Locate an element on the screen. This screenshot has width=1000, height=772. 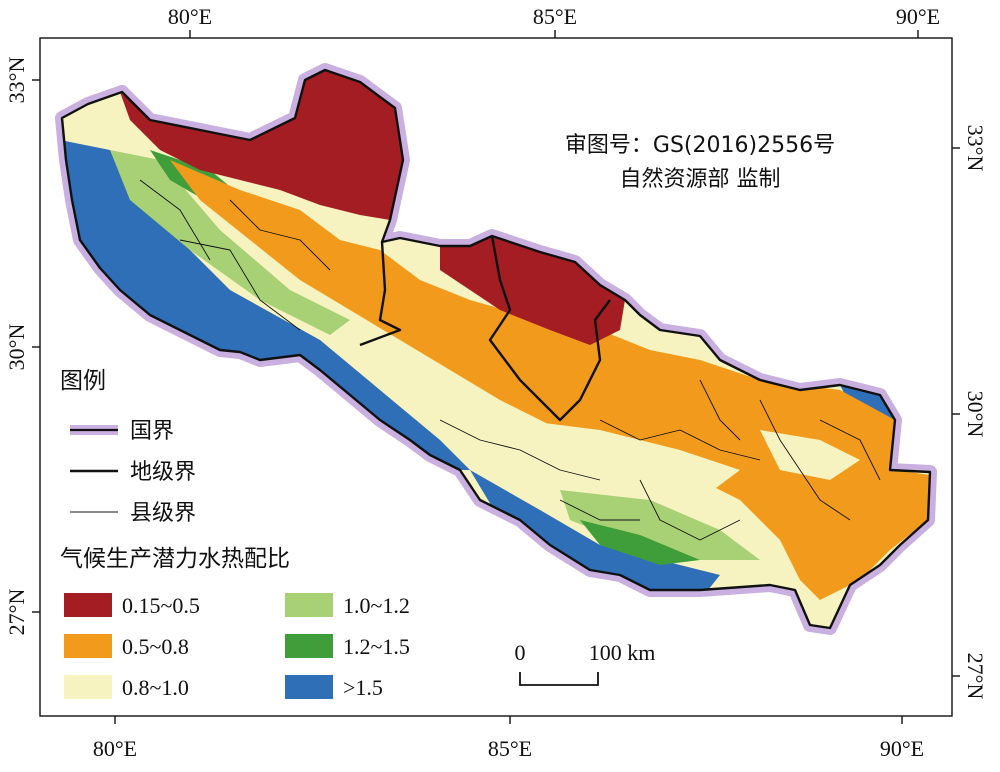
top-tick-90e: 90°E is located at coordinates (918, 16).